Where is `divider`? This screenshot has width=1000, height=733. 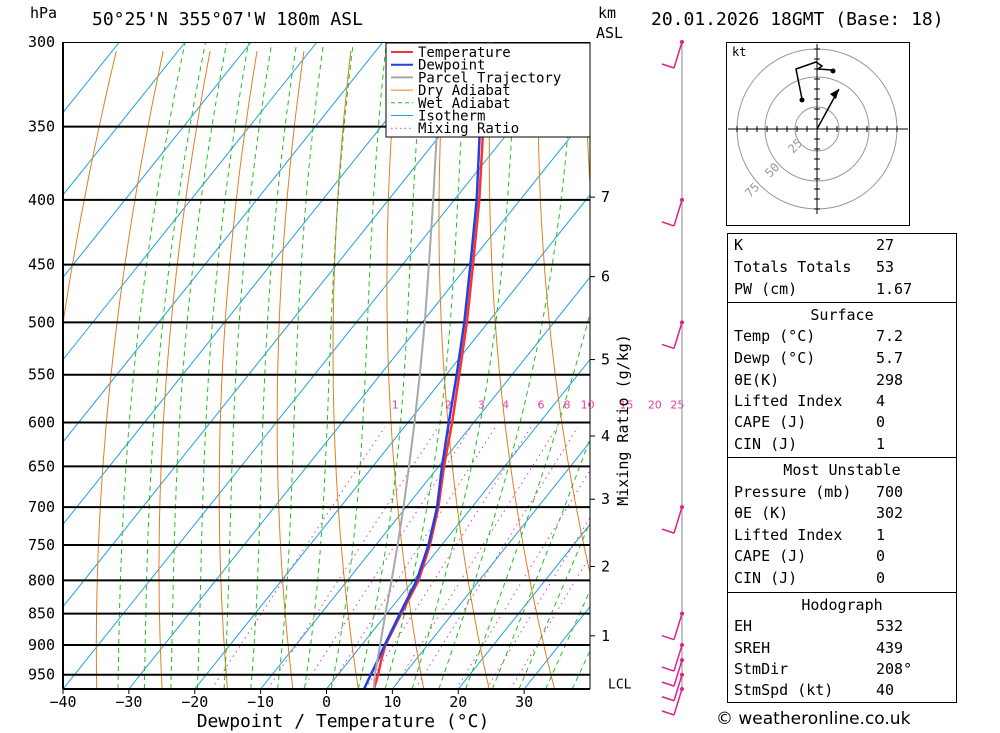 divider is located at coordinates (842, 302).